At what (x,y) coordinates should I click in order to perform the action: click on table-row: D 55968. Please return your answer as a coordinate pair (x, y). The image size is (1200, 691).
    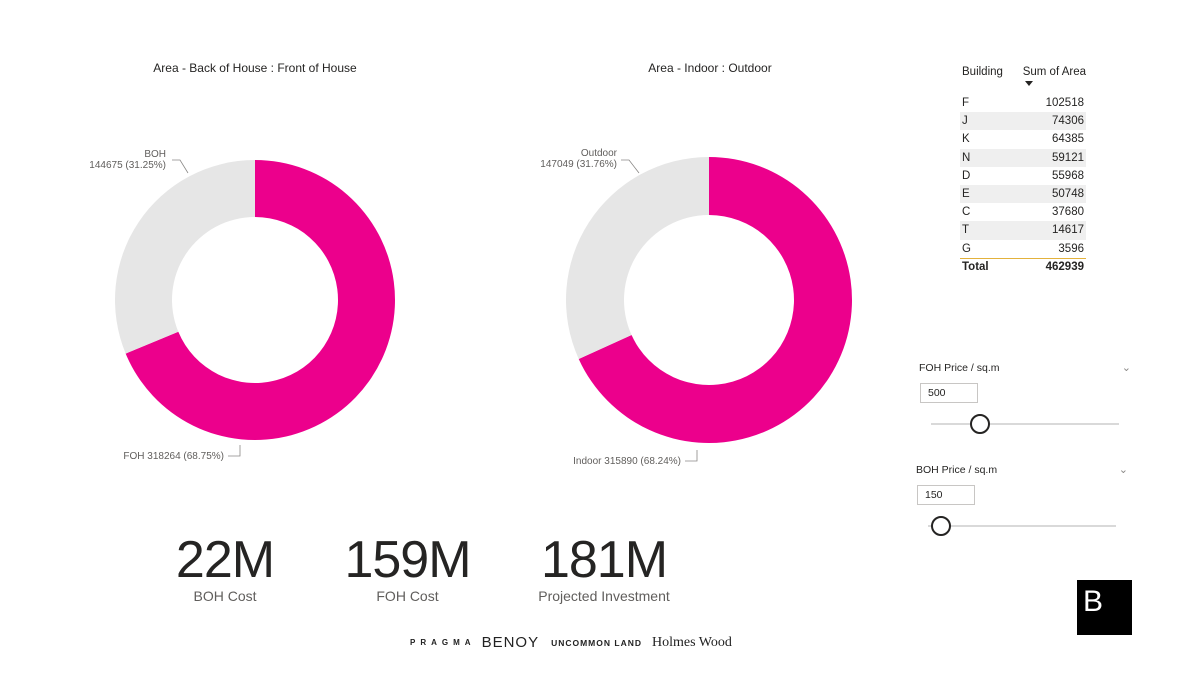
    Looking at the image, I should click on (1023, 176).